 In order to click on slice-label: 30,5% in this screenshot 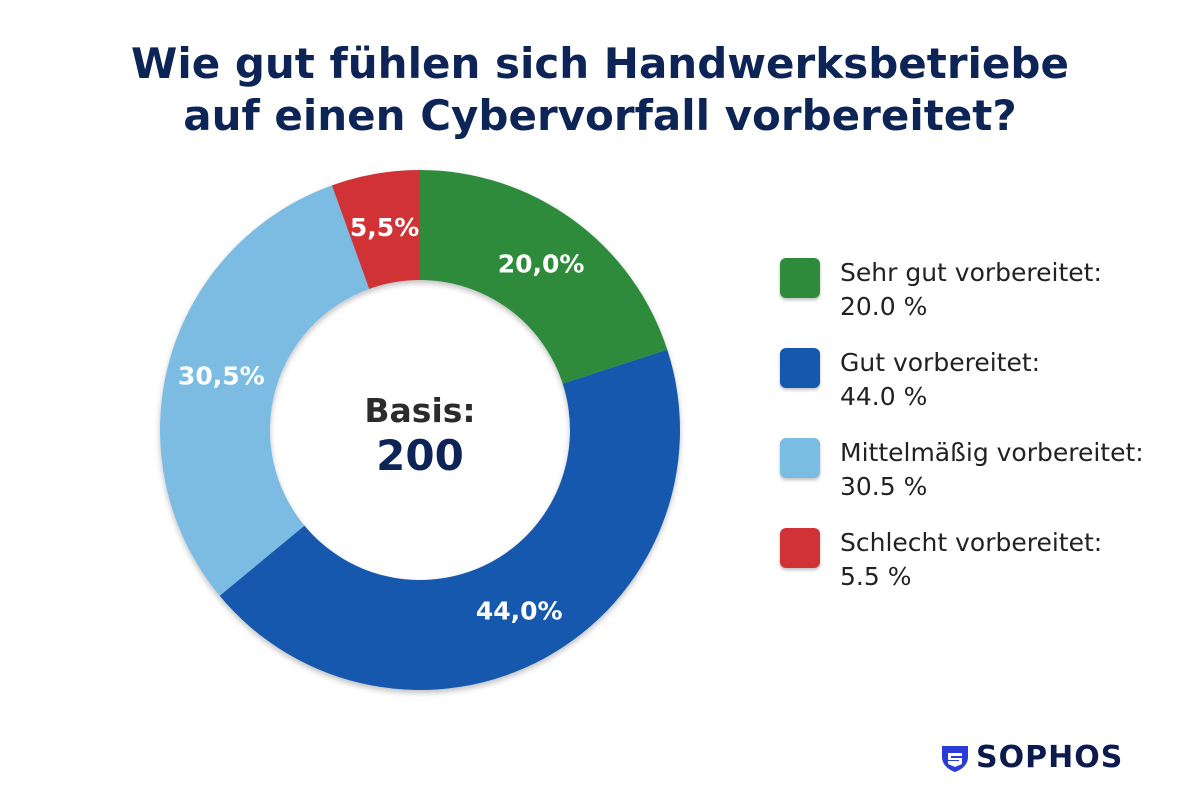, I will do `click(221, 376)`.